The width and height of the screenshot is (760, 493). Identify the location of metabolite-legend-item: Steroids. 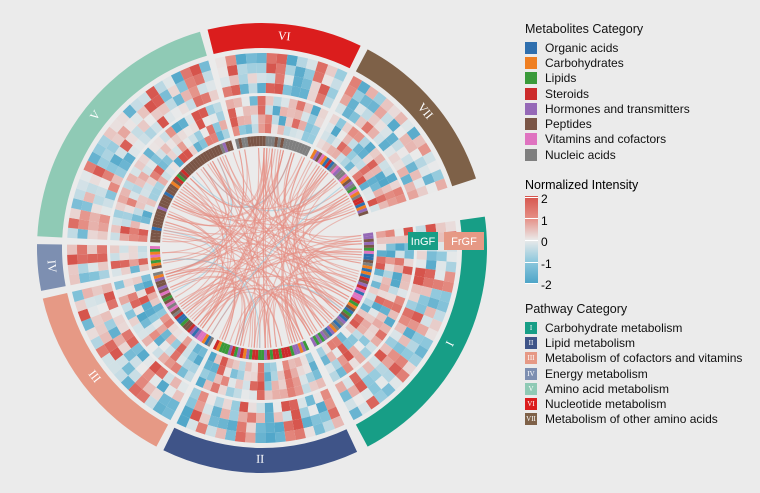
(607, 93).